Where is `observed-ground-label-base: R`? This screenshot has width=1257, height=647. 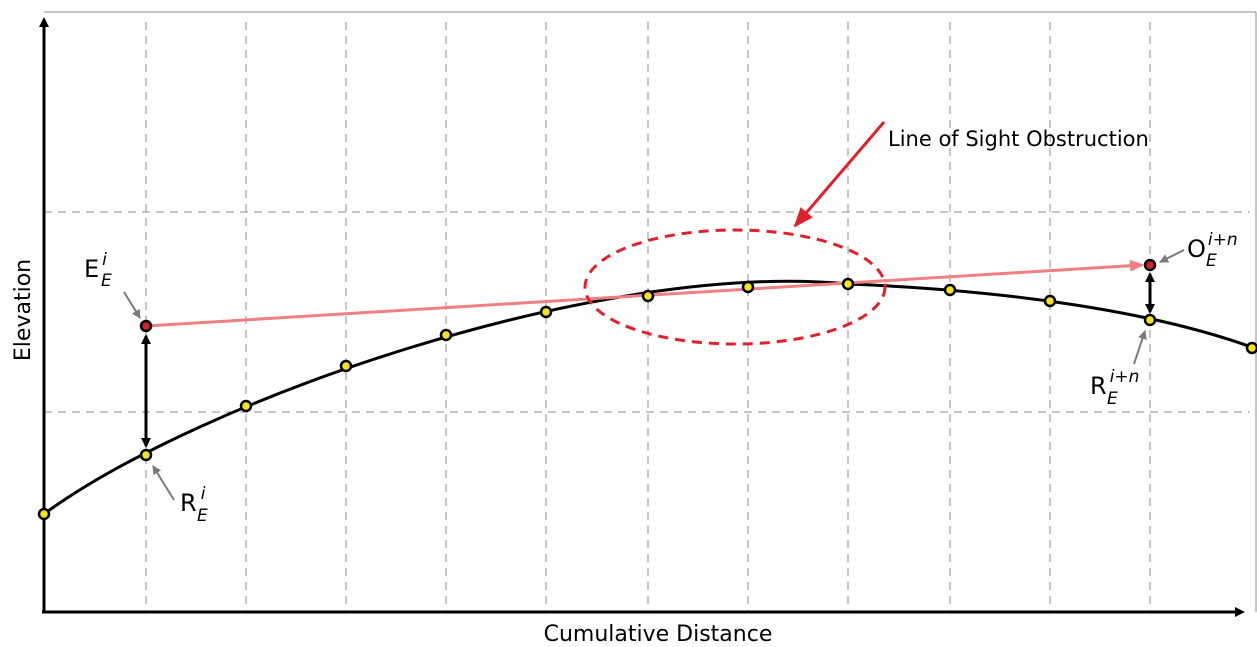
observed-ground-label-base: R is located at coordinates (1098, 386).